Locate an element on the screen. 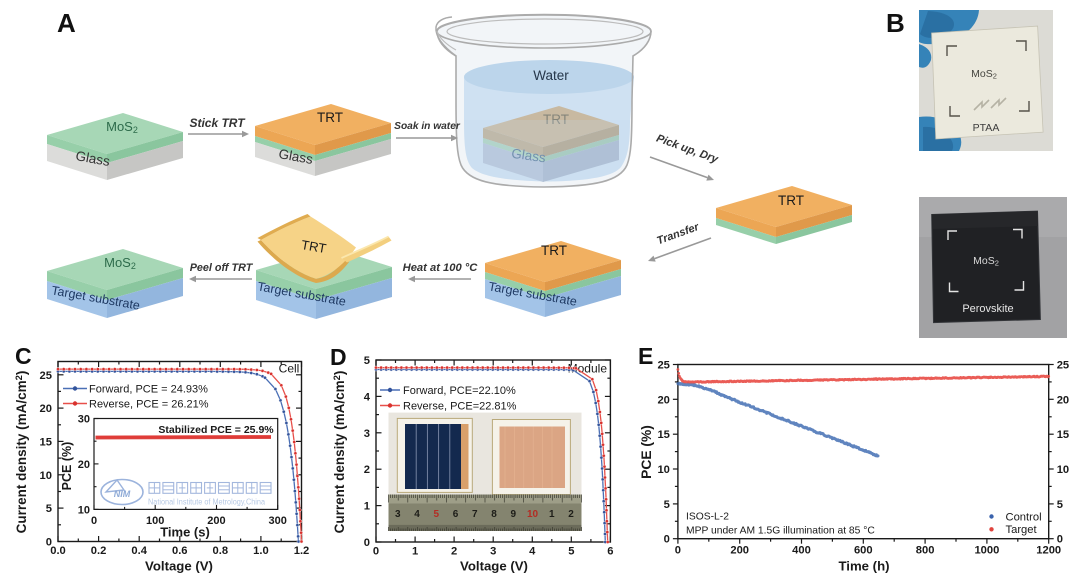  svg-text: Peel off TRT is located at coordinates (222, 268).